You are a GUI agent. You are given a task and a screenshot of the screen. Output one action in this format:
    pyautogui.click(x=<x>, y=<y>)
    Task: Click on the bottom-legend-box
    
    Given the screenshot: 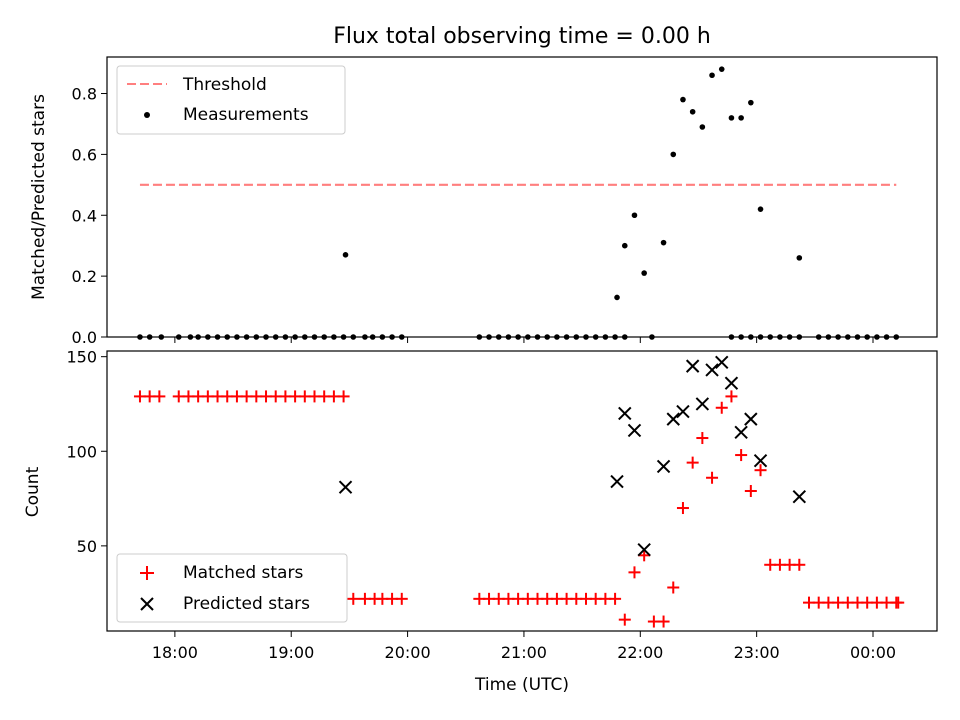 What is the action you would take?
    pyautogui.click(x=232, y=588)
    